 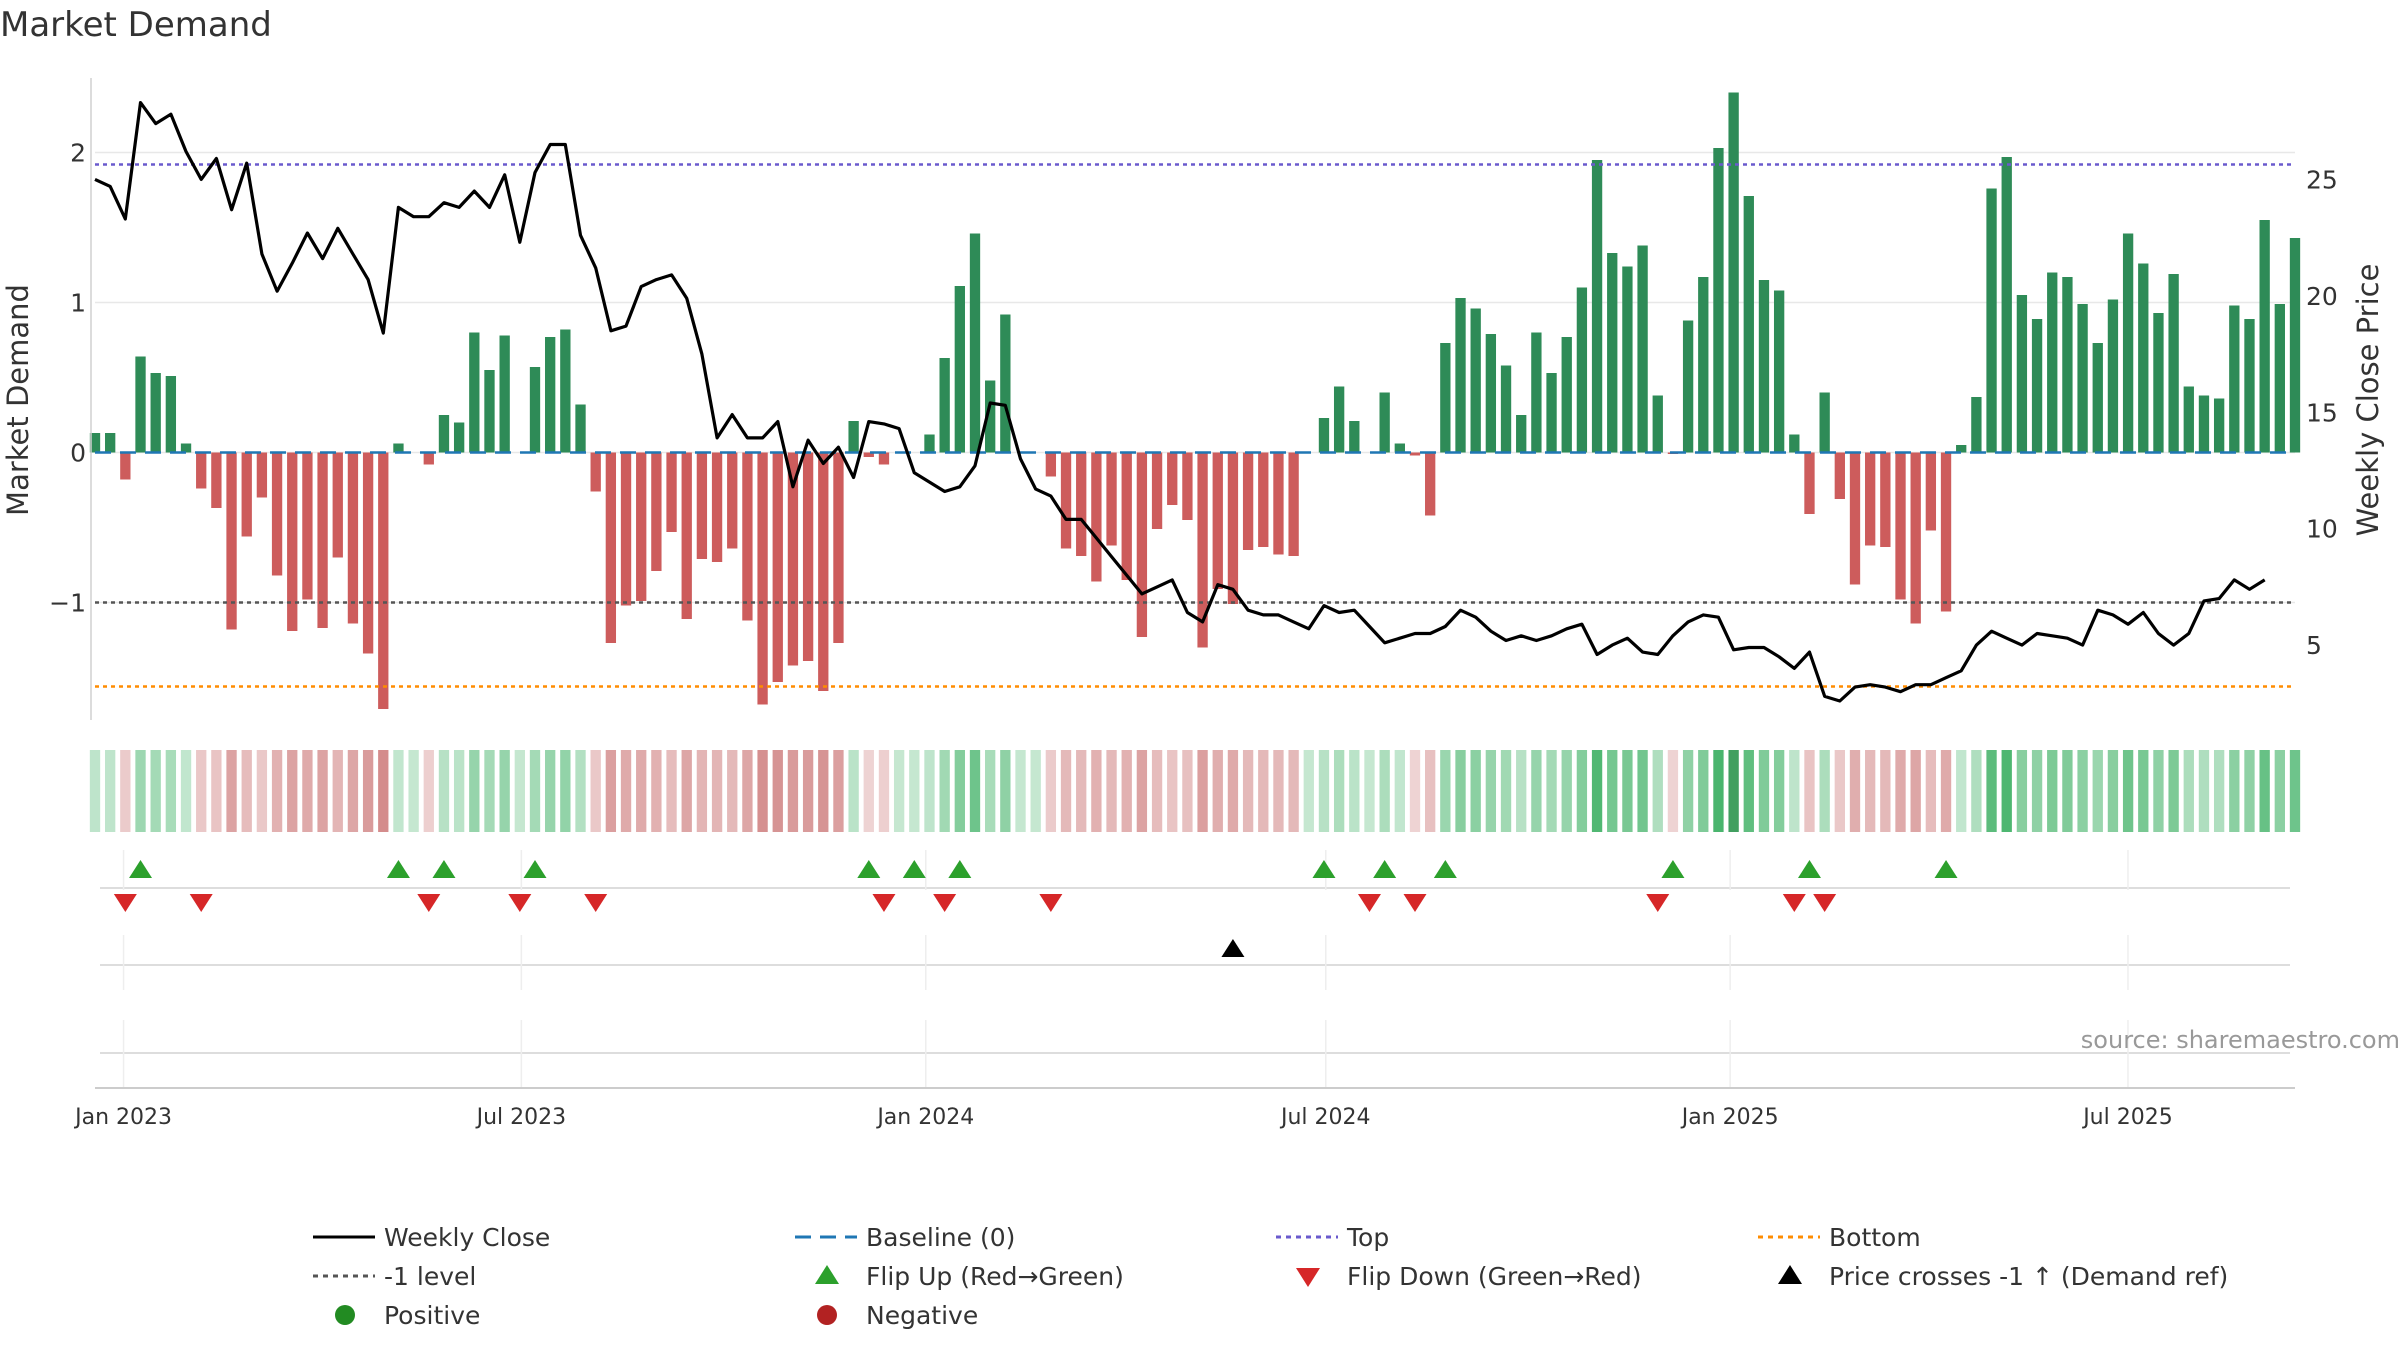 I want to click on legend-label: Top, so click(x=1367, y=1237).